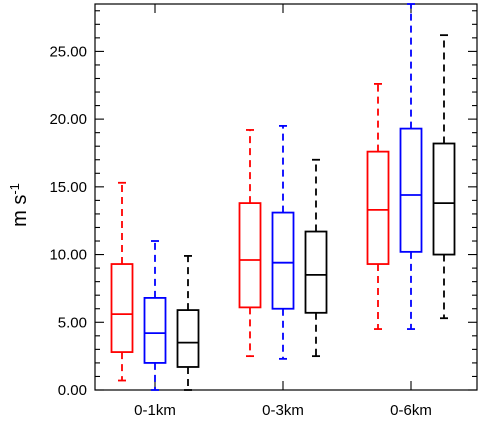 The image size is (484, 421). What do you see at coordinates (68, 51) in the screenshot?
I see `y-tick-label: 25.00` at bounding box center [68, 51].